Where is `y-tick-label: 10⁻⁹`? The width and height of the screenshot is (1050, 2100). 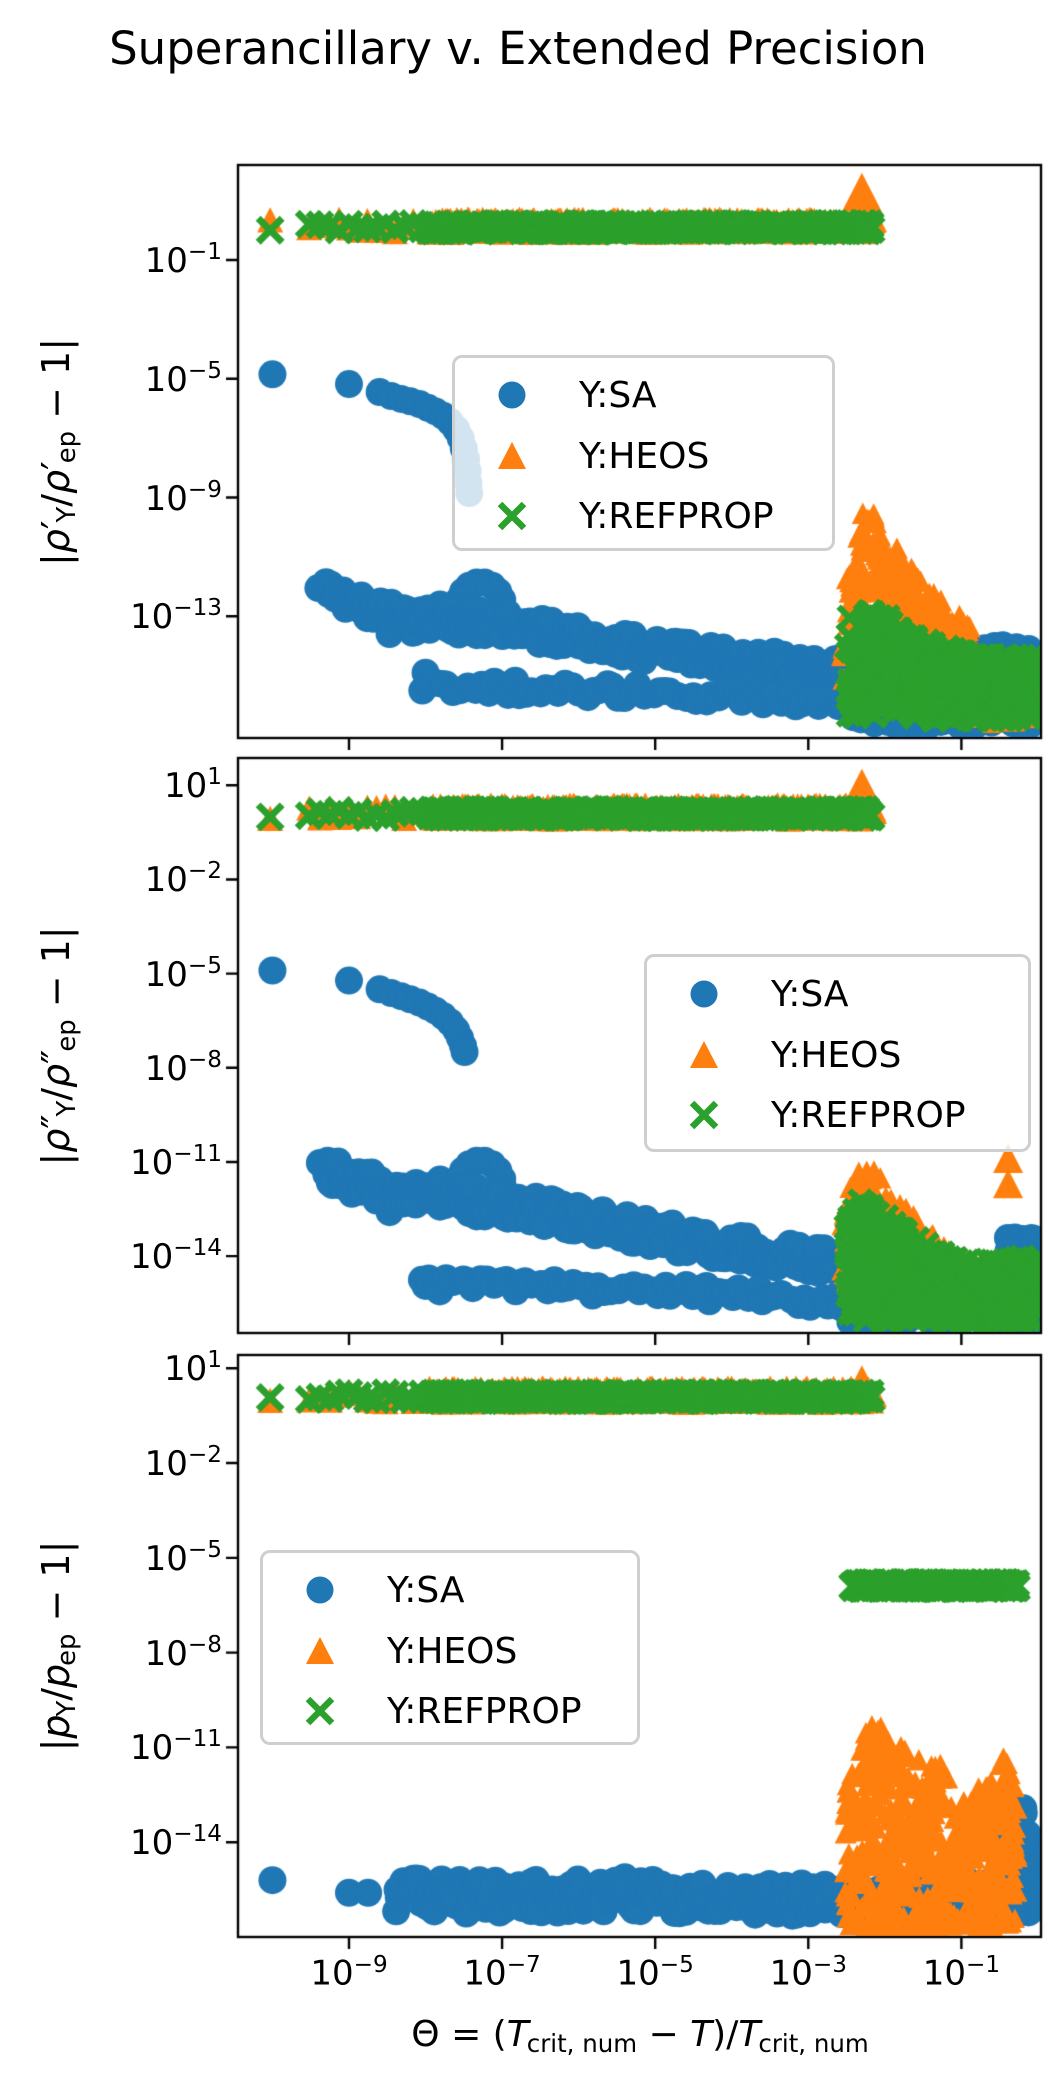
y-tick-label: 10⁻⁹ is located at coordinates (183, 497).